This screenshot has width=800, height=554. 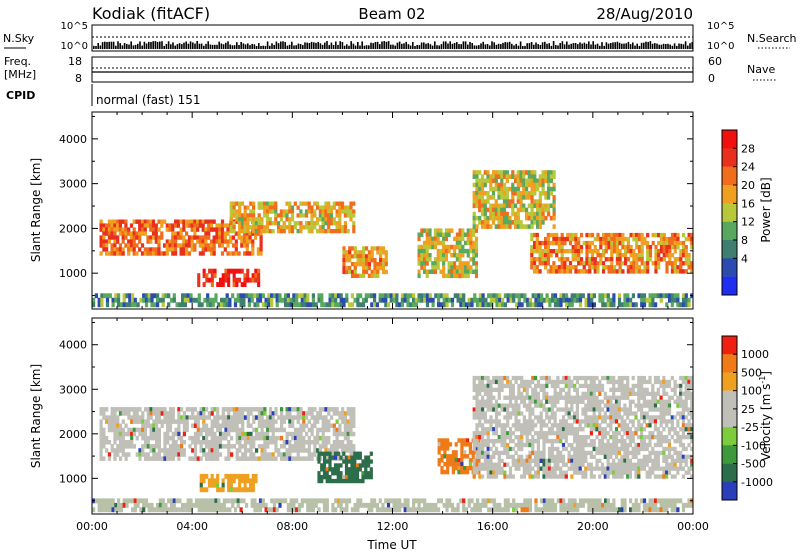 I want to click on cpid-panel: CPID normal (fast) 151, so click(x=103, y=95).